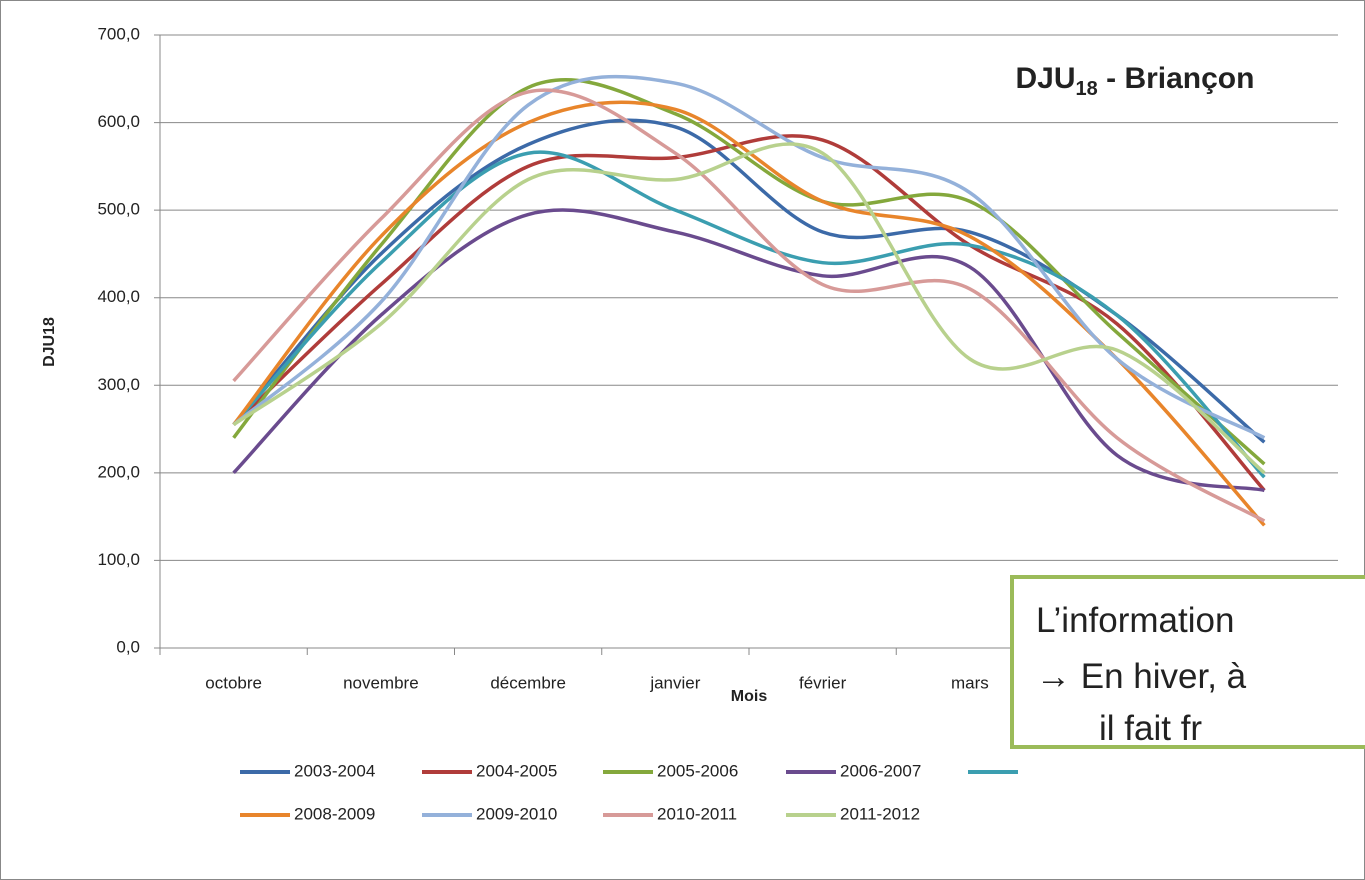 The height and width of the screenshot is (880, 1365). I want to click on legend-label: 2010-2011, so click(697, 813).